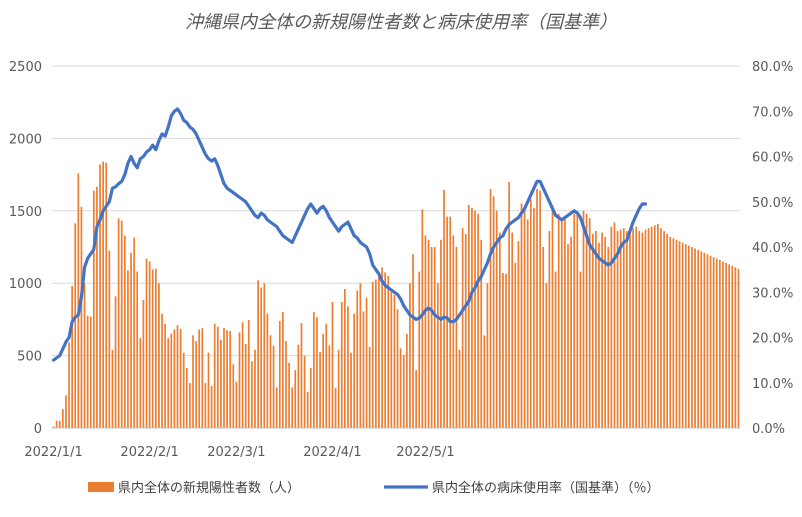  I want to click on y-left-tick-label: 1500, so click(25, 212).